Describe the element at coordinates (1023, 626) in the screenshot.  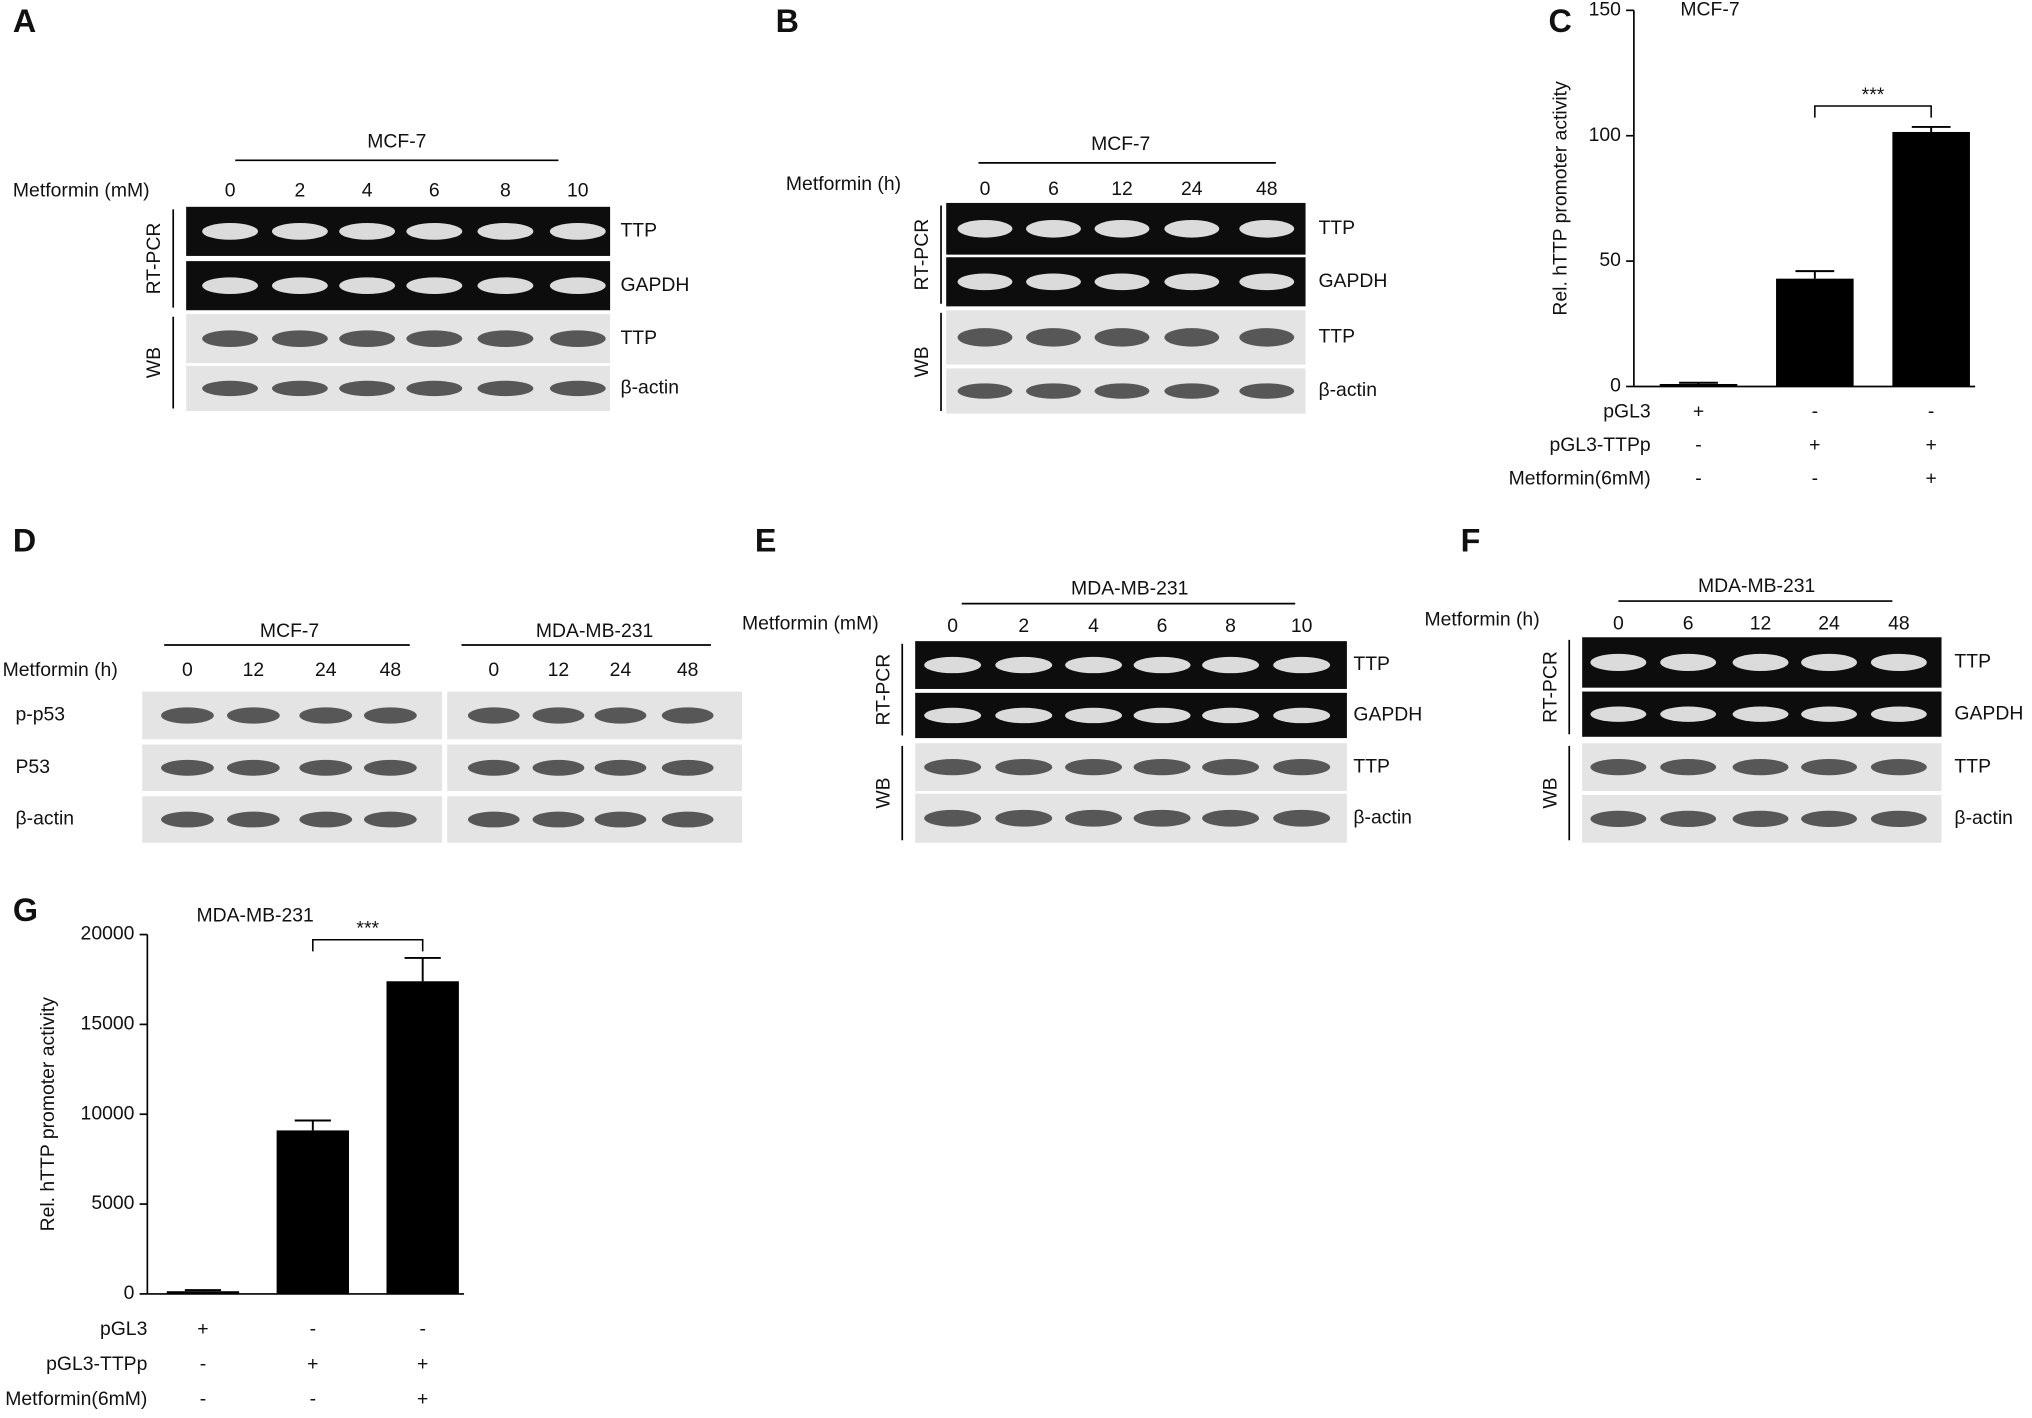
I see `lane-label: 2` at that location.